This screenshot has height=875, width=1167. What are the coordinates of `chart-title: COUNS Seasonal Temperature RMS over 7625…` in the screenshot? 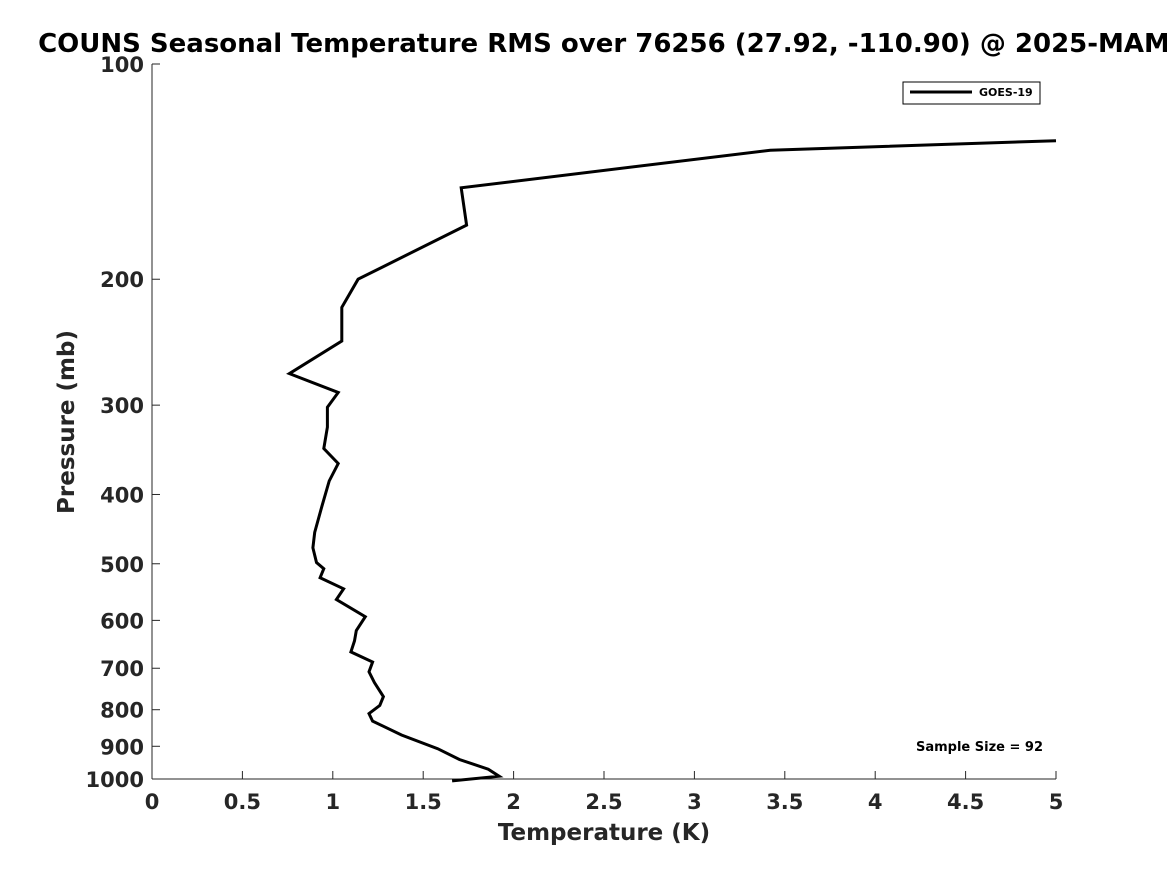 It's located at (602, 44).